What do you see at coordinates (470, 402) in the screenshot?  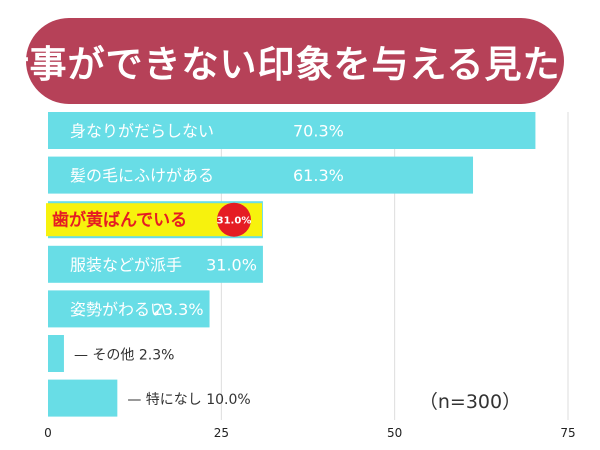 I see `sample-size-note: （n=300）` at bounding box center [470, 402].